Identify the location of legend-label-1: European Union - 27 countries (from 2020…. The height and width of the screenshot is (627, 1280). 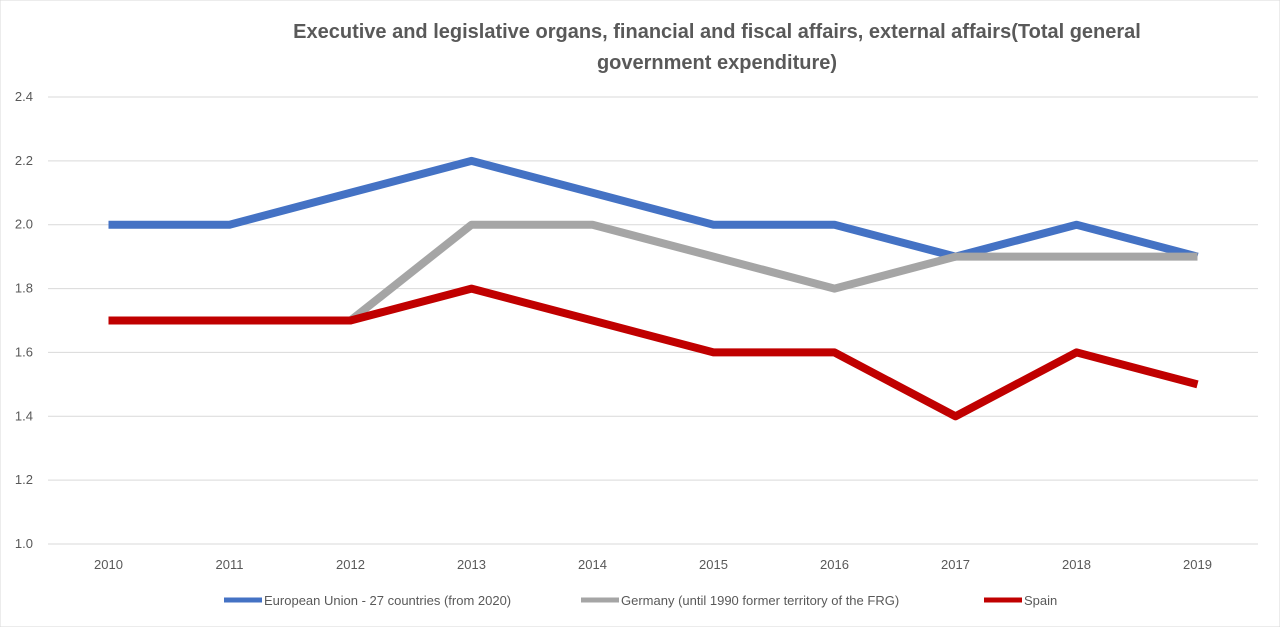
(387, 600).